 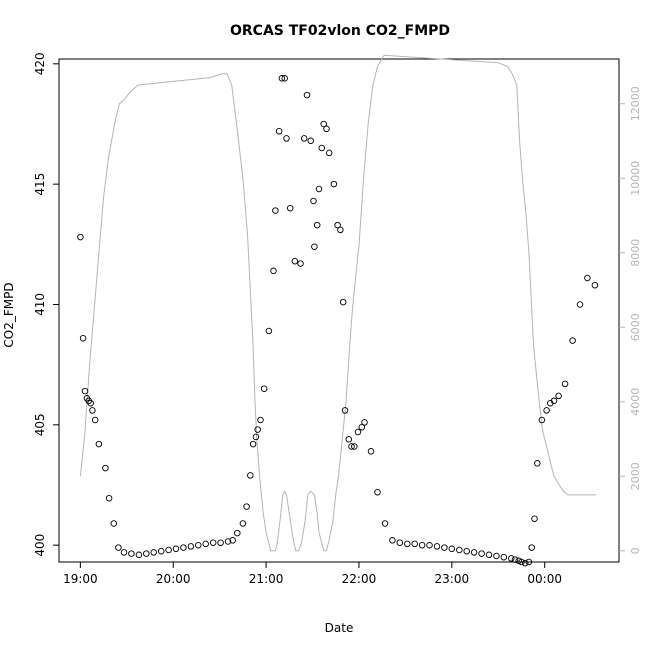 What do you see at coordinates (173, 579) in the screenshot?
I see `x-tick-label: 20:00` at bounding box center [173, 579].